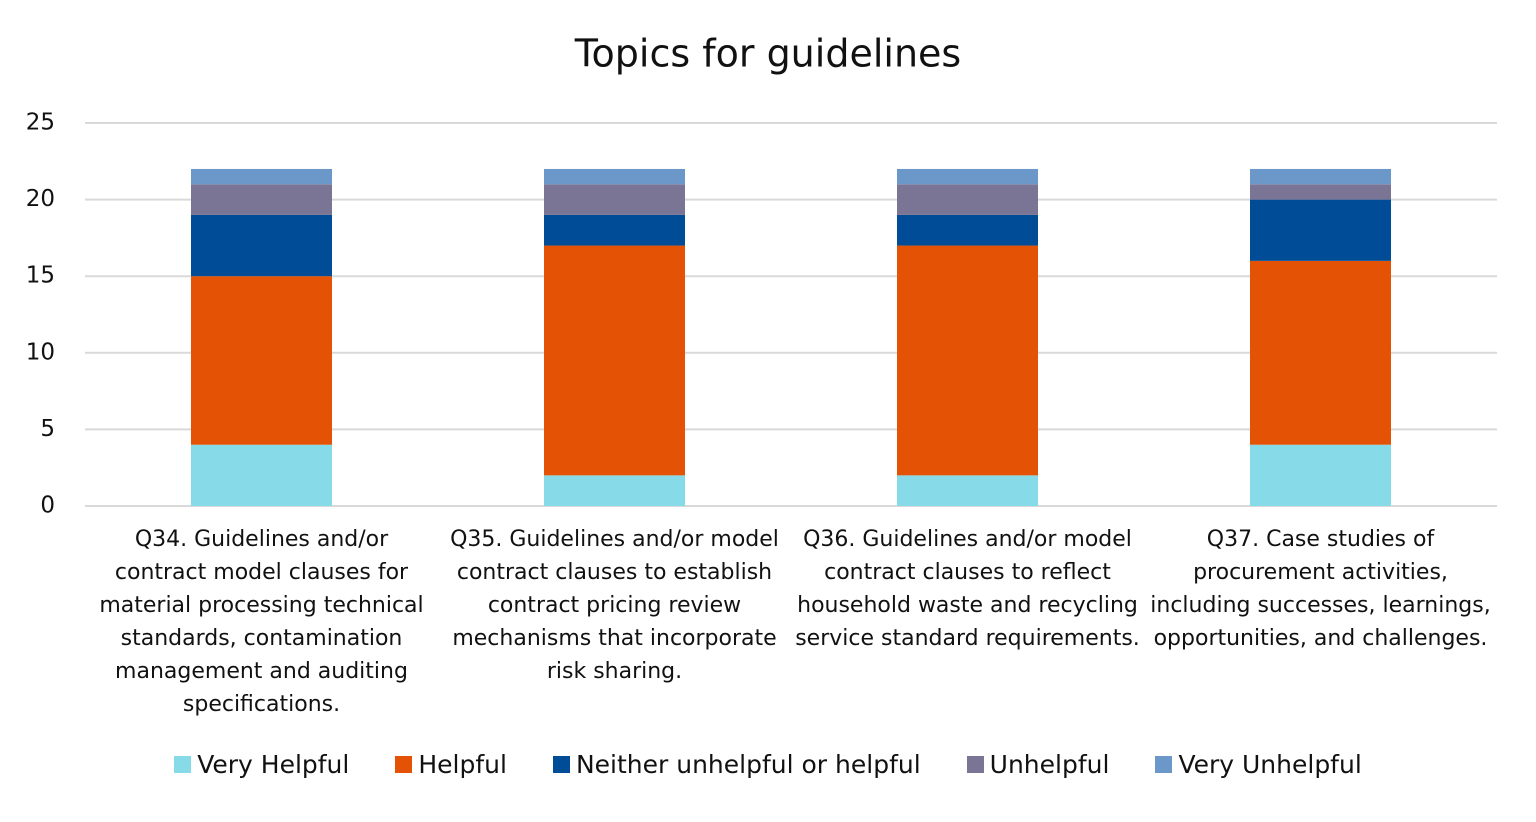 The image size is (1536, 822). I want to click on legend-label: Very Helpful, so click(273, 764).